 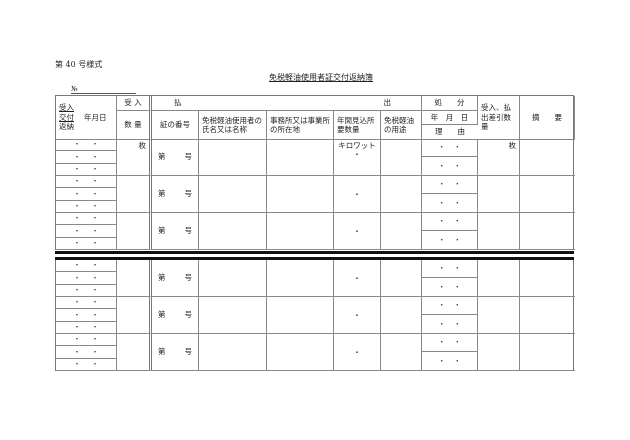 I want to click on number-field: №, so click(x=103, y=89).